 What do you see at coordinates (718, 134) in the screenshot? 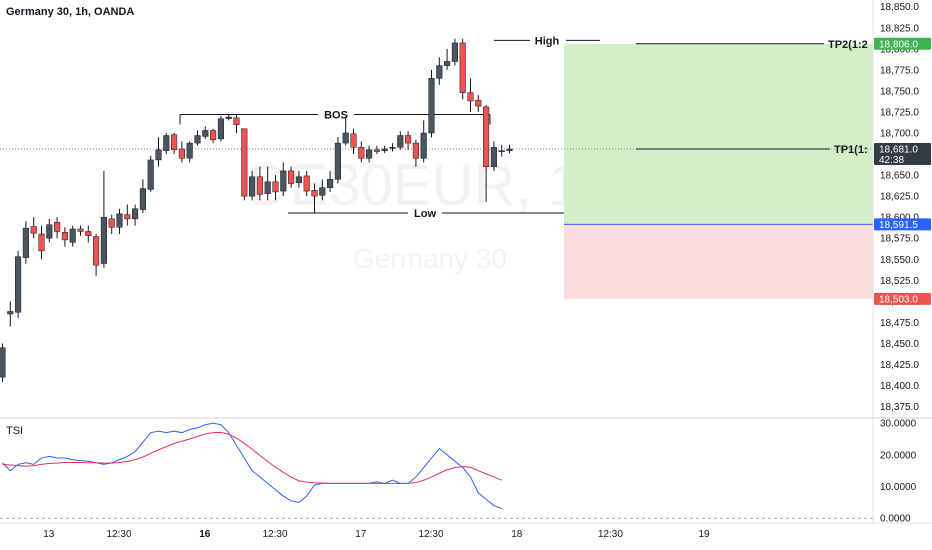
I see `profit-zone` at bounding box center [718, 134].